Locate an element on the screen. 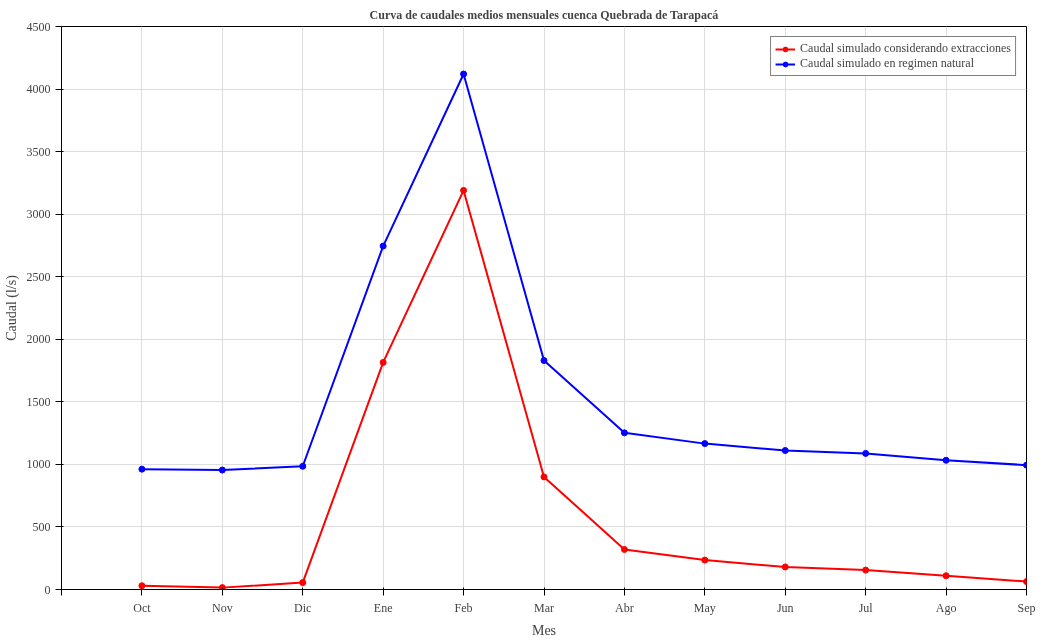  legend-label: Caudal simulado en regimen natural is located at coordinates (887, 63).